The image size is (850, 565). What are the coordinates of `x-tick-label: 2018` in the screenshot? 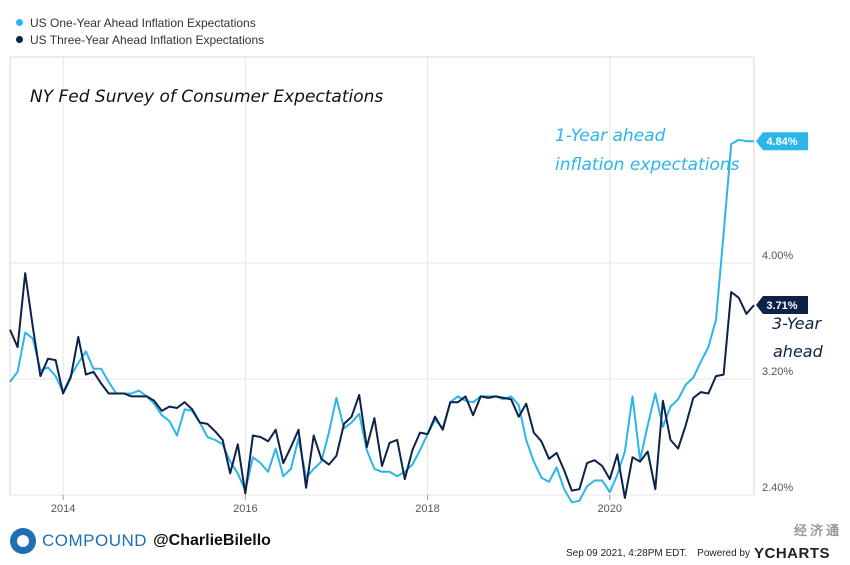 It's located at (427, 509).